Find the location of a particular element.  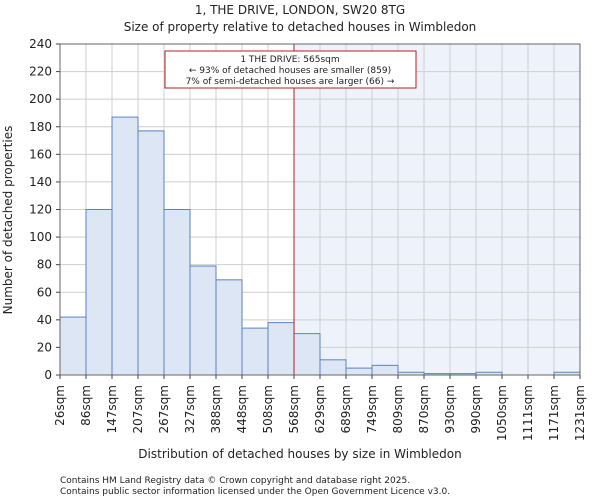

x-tick-label-1171sqm: 1171sqm is located at coordinates (554, 413).